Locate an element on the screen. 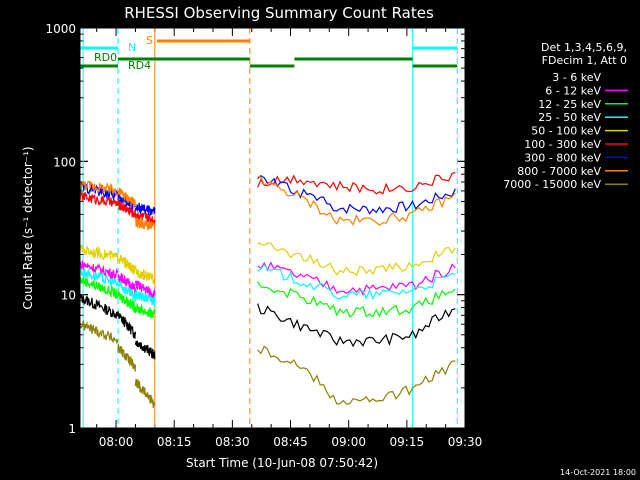  x-tick-labels: 08:00 08:15 08:30 08:45 09:00 09:15 09:30 is located at coordinates (291, 442).